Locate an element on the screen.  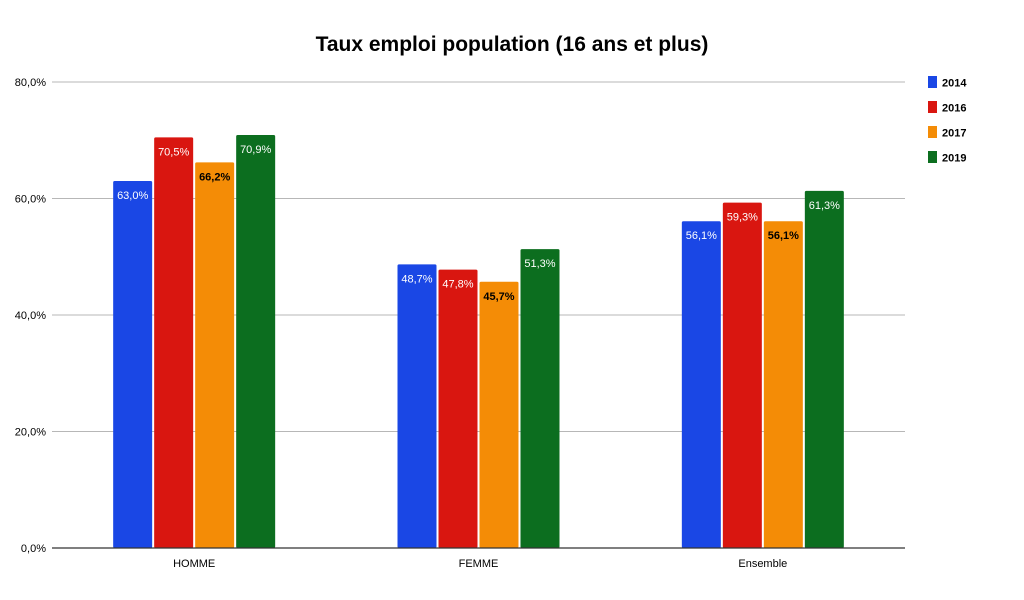
bar-2014-ensemble is located at coordinates (701, 384).